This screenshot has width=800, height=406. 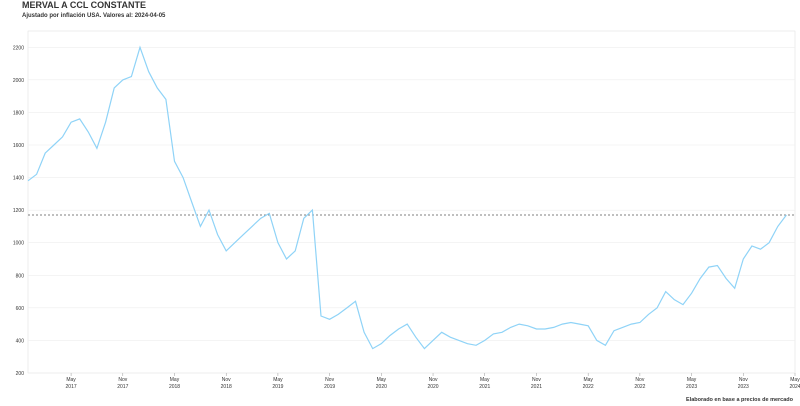 I want to click on x-tick-label: May 2021, so click(x=484, y=383).